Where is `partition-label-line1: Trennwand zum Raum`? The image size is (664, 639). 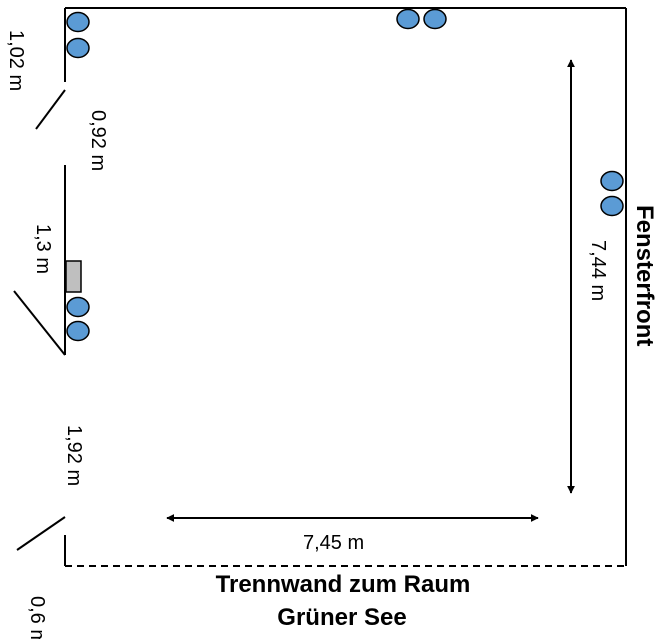
partition-label-line1: Trennwand zum Raum is located at coordinates (343, 584).